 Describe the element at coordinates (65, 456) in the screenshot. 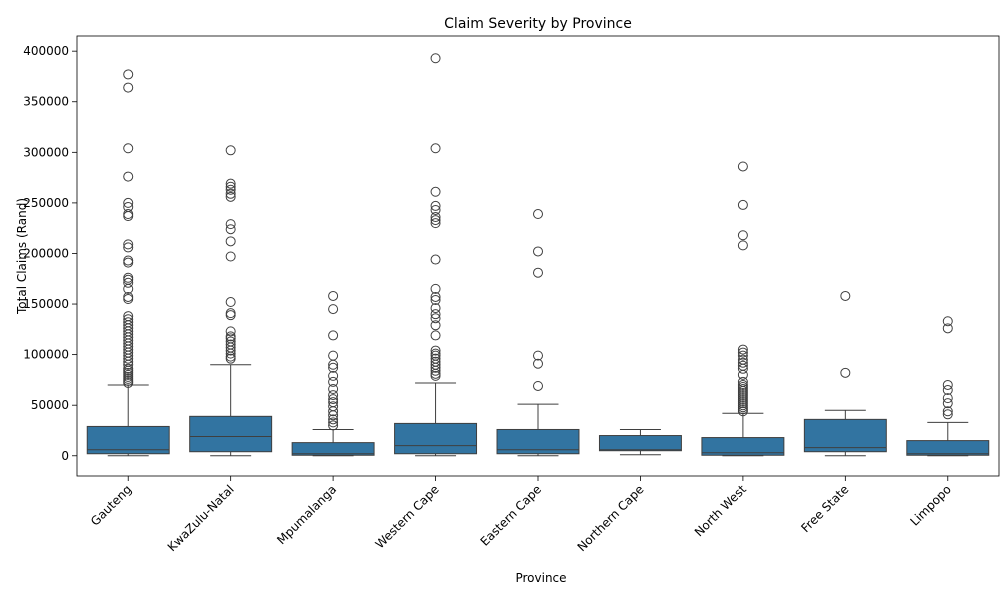

I see `y-tick-label: 0` at that location.